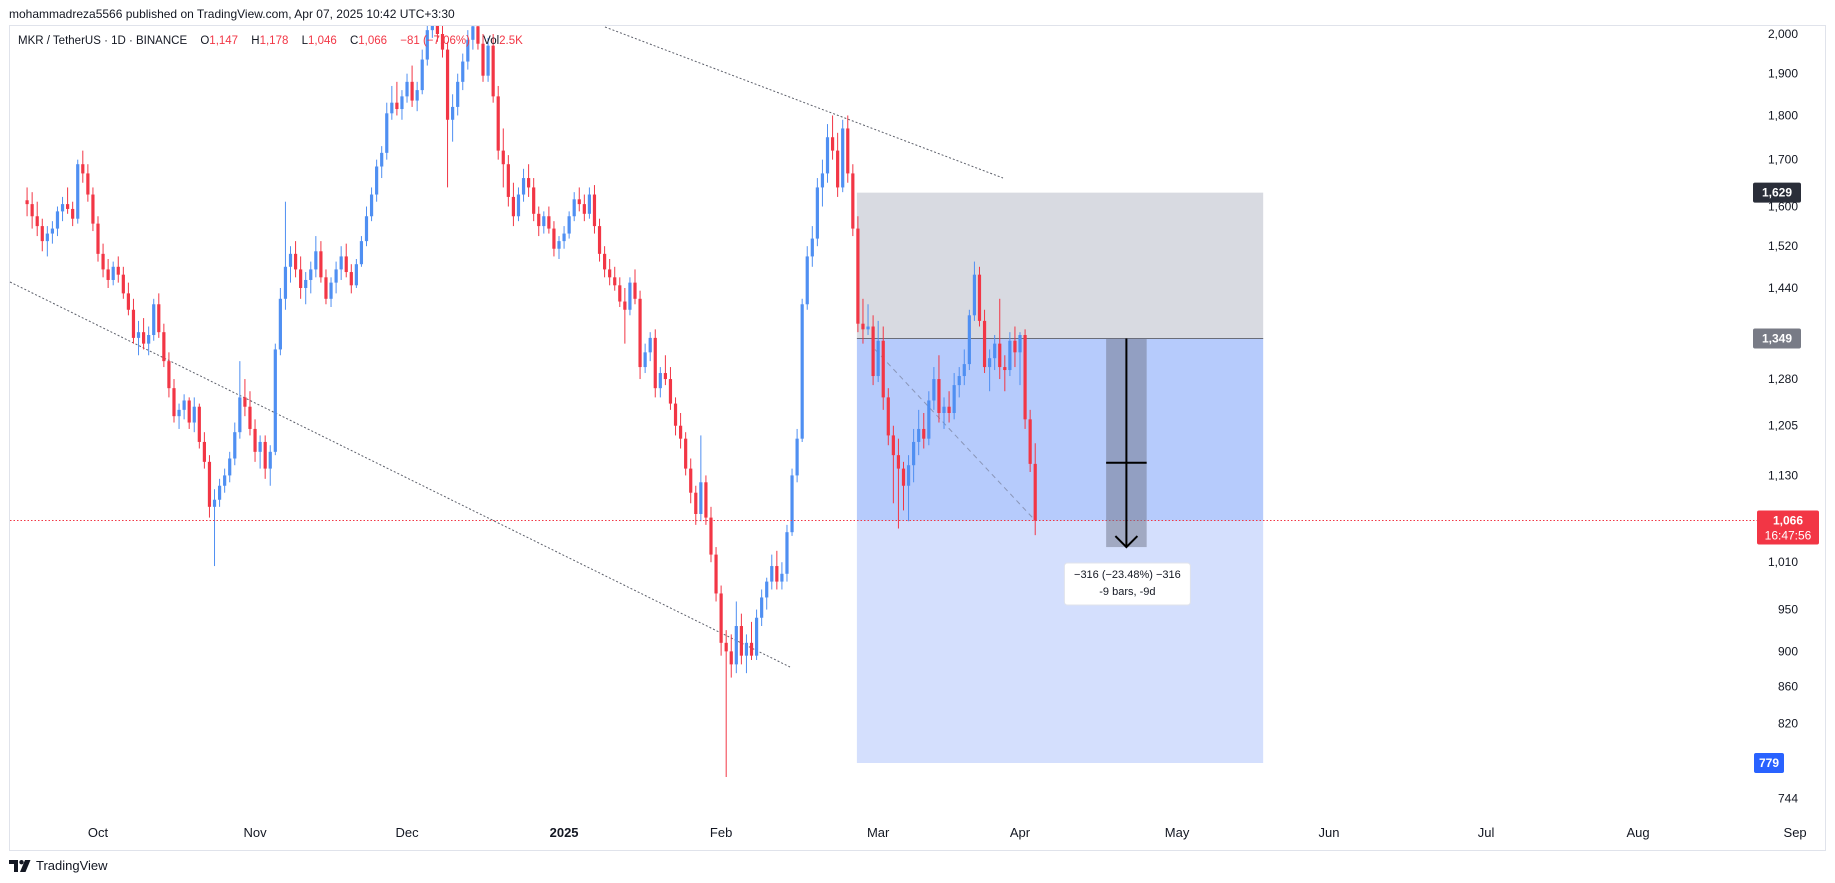  Describe the element at coordinates (1788, 535) in the screenshot. I see `price-badge-countdown: 16:47:56` at that location.